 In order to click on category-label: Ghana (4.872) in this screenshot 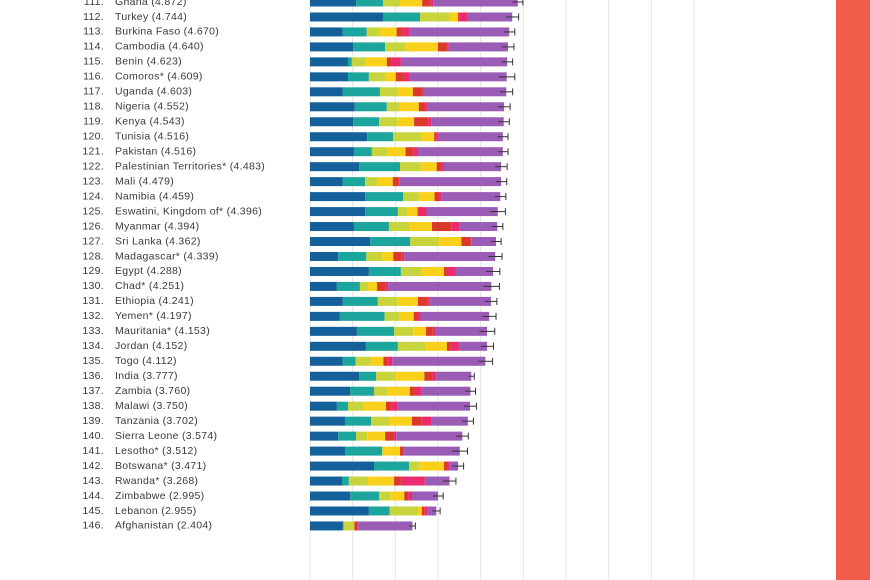, I will do `click(151, 4)`.